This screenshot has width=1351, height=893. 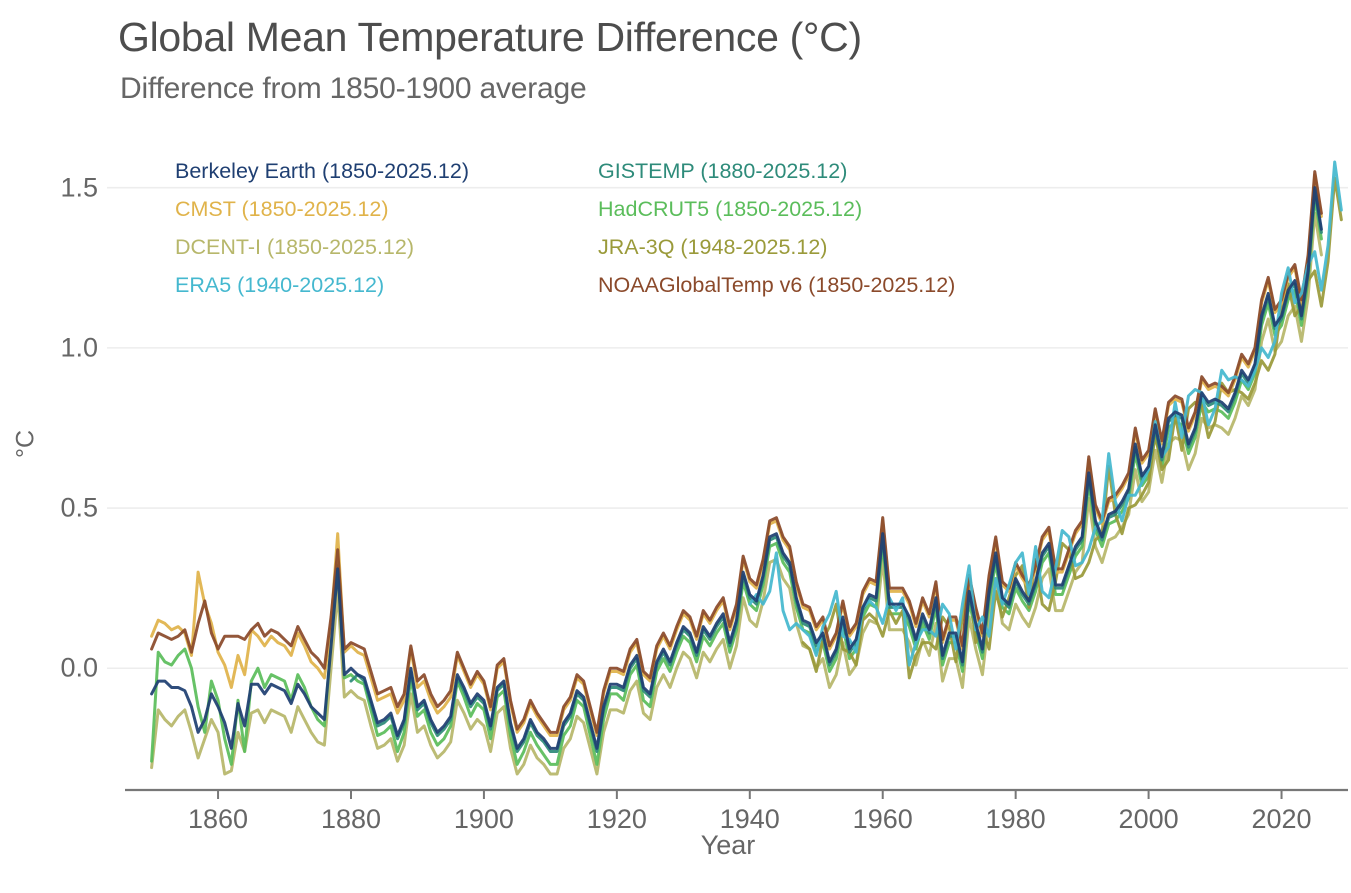 What do you see at coordinates (730, 209) in the screenshot?
I see `legend-item-hadcrut5: HadCRUT5 (1850-2025.12)` at bounding box center [730, 209].